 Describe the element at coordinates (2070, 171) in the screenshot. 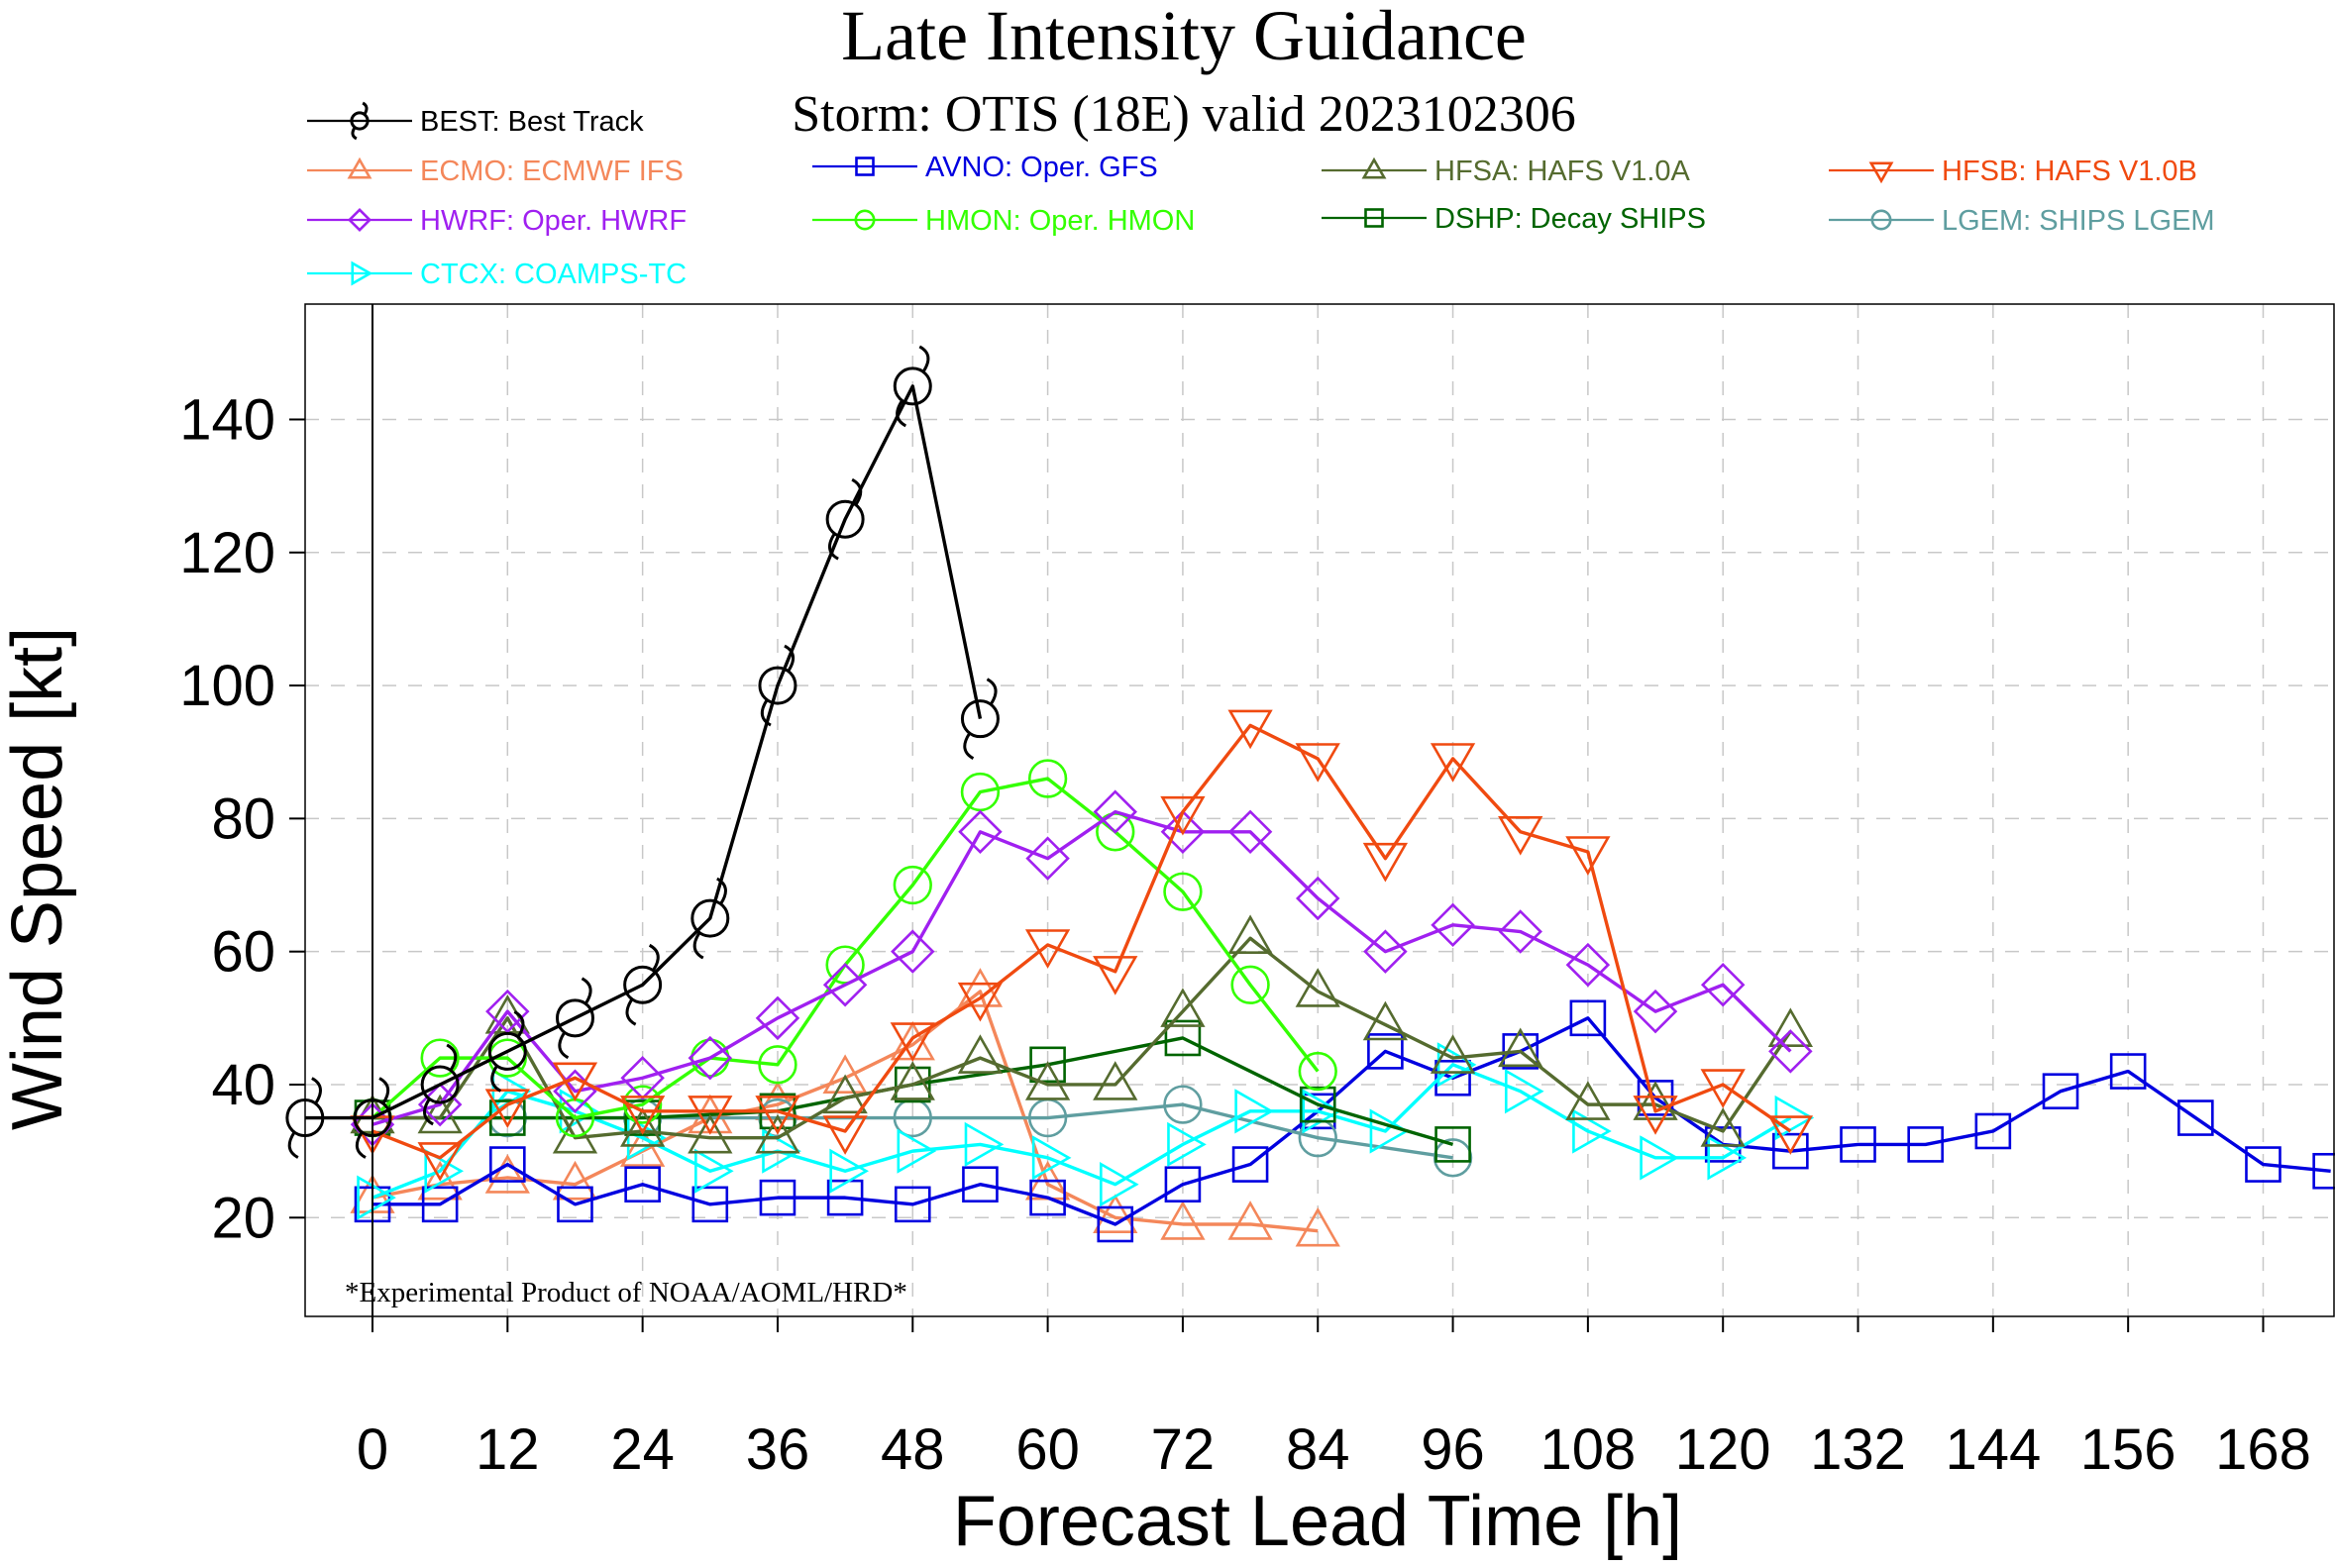

I see `legend-label: HFSB: HAFS V1.0B` at that location.